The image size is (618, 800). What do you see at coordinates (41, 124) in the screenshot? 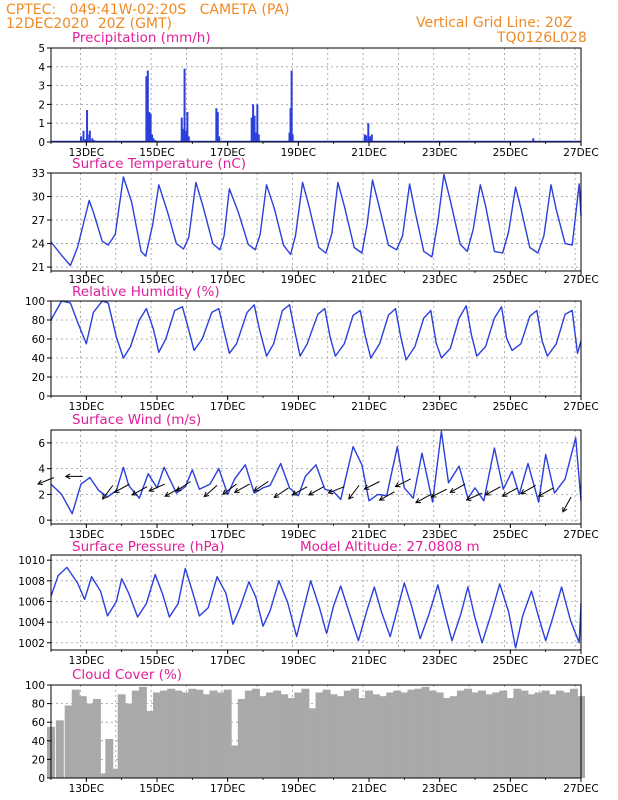
I see `y-tick-label: 1` at bounding box center [41, 124].